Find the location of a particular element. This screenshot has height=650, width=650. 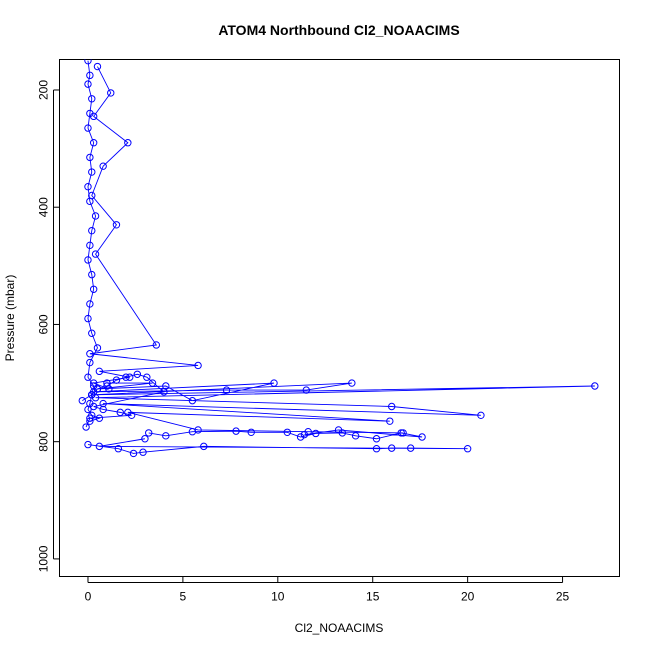

x-tick-label: 5 is located at coordinates (183, 597).